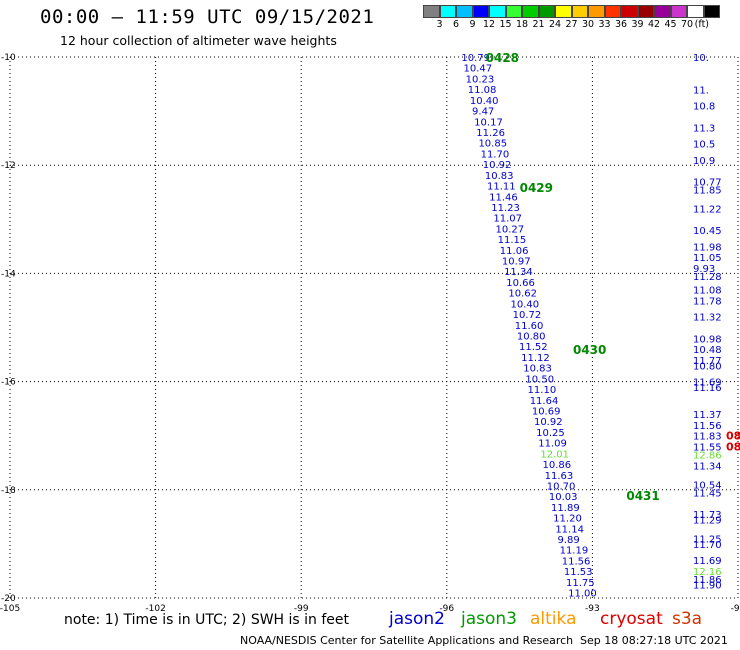  Describe the element at coordinates (507, 219) in the screenshot. I see `wave-height-value: 11.07` at that location.